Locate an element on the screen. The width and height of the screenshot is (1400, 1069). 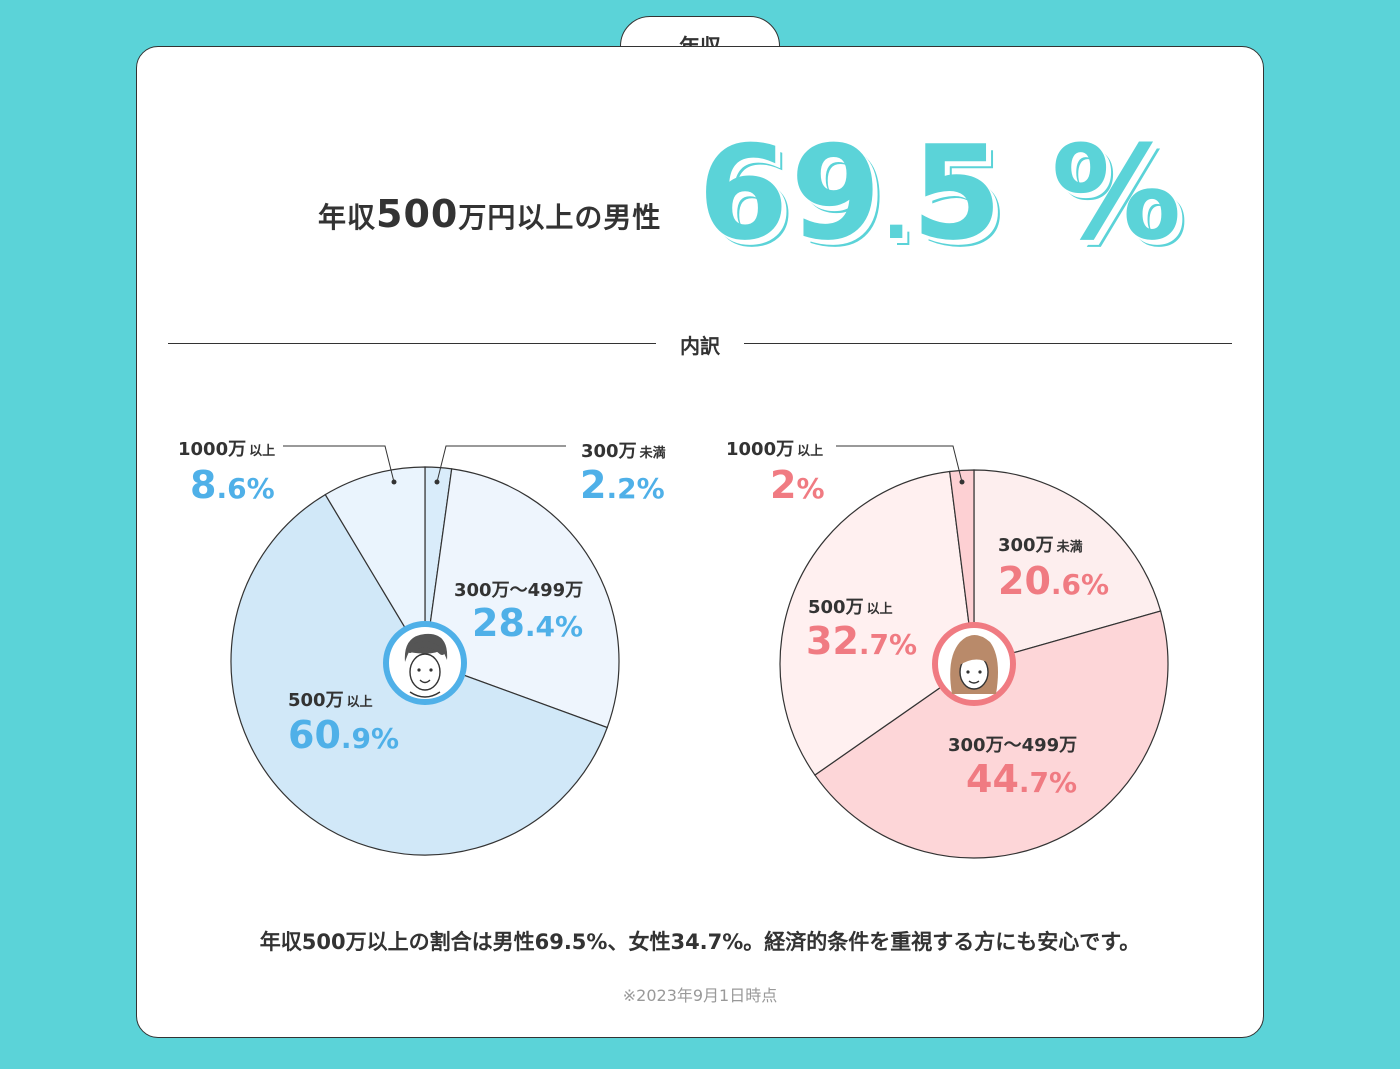
male-value-300-499: 28.4% is located at coordinates (528, 623).